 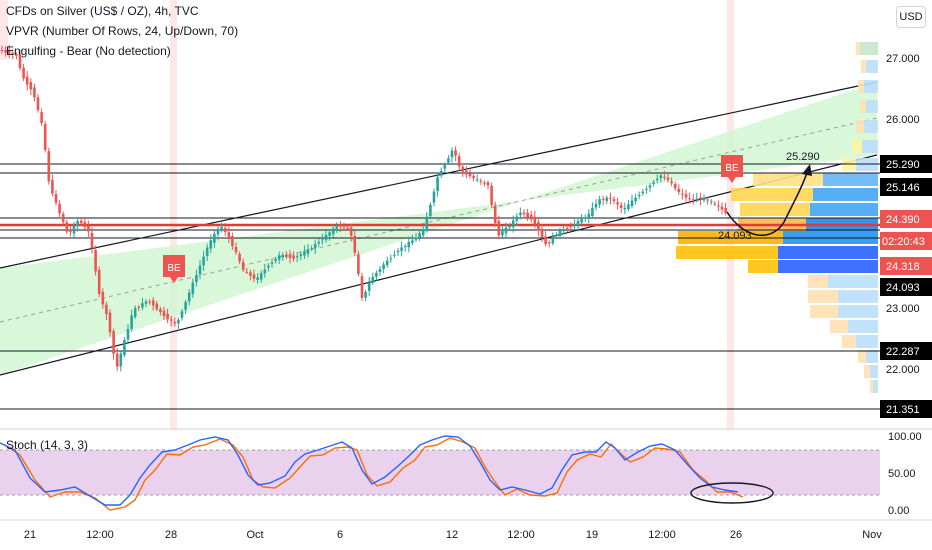 What do you see at coordinates (174, 269) in the screenshot?
I see `engulfing-marker-1: BE` at bounding box center [174, 269].